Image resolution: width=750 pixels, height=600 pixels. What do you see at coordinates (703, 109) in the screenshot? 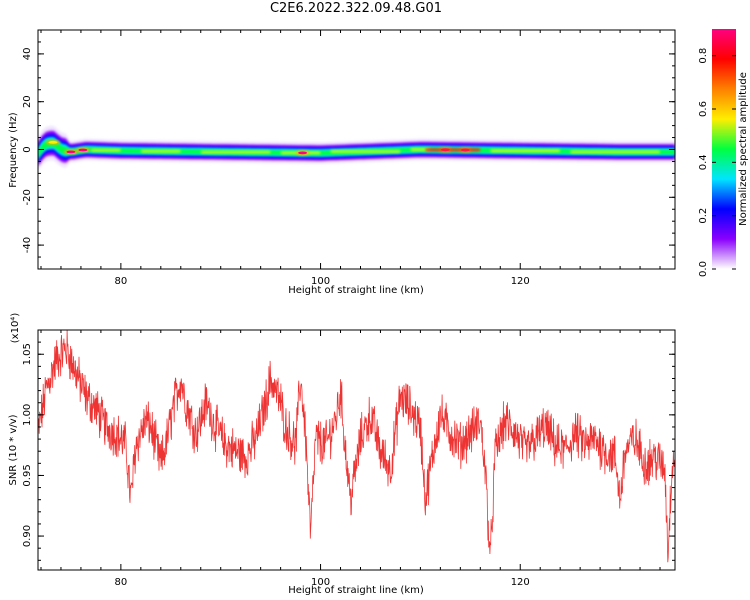
I see `colorbar-tick-label: 0.6` at bounding box center [703, 109].